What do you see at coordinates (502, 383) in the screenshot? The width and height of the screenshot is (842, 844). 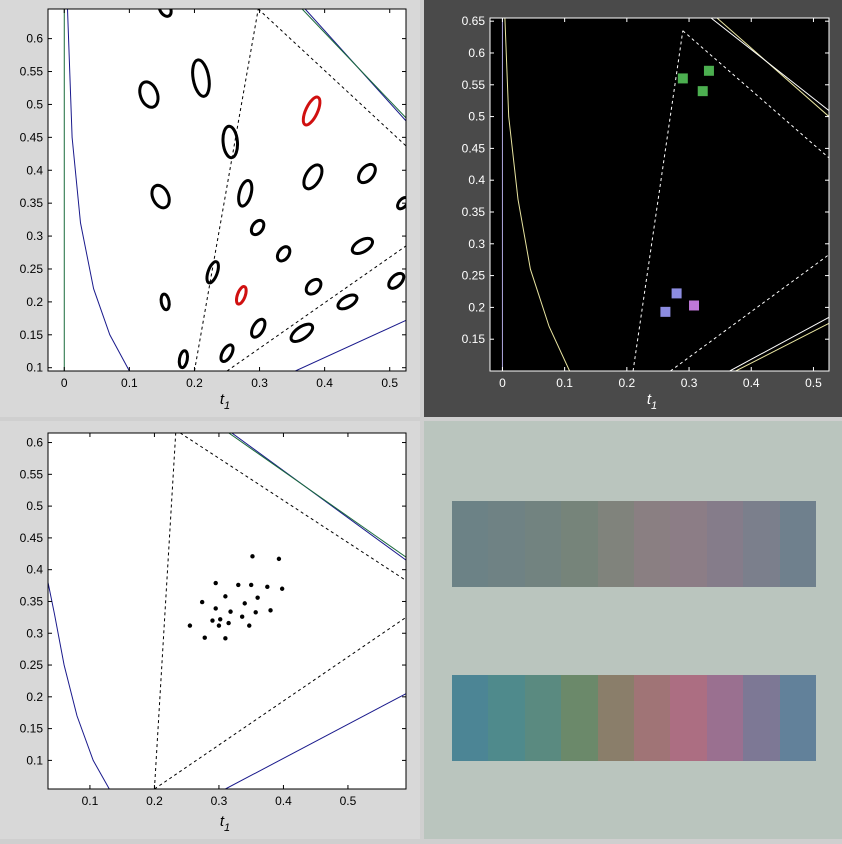 I see `x-tick-label: 0` at bounding box center [502, 383].